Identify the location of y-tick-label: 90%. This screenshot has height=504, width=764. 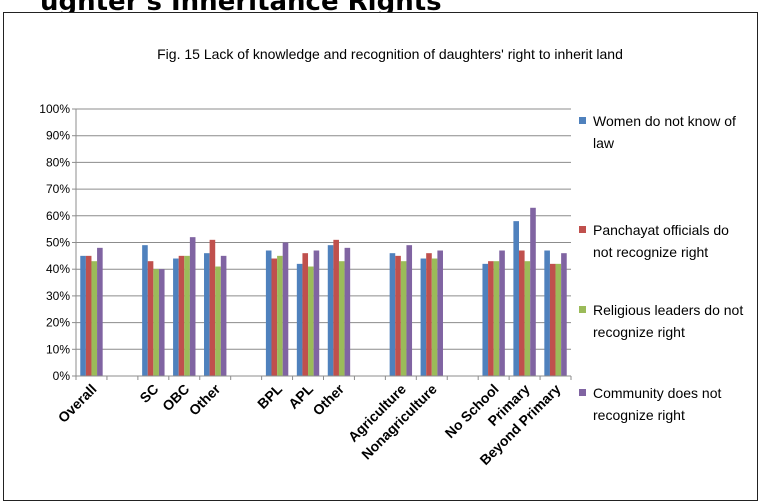
(58, 136).